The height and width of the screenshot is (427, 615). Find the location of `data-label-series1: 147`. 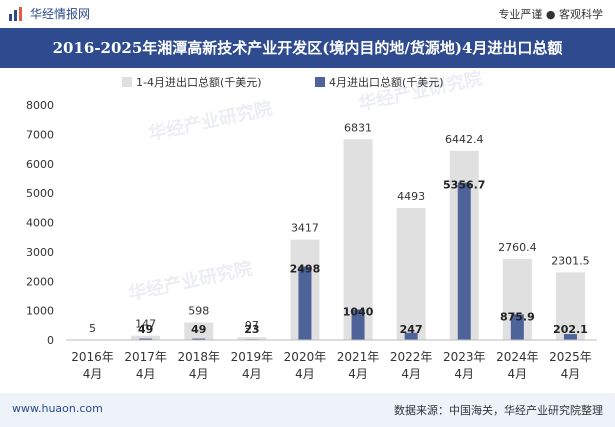

data-label-series1: 147 is located at coordinates (145, 324).